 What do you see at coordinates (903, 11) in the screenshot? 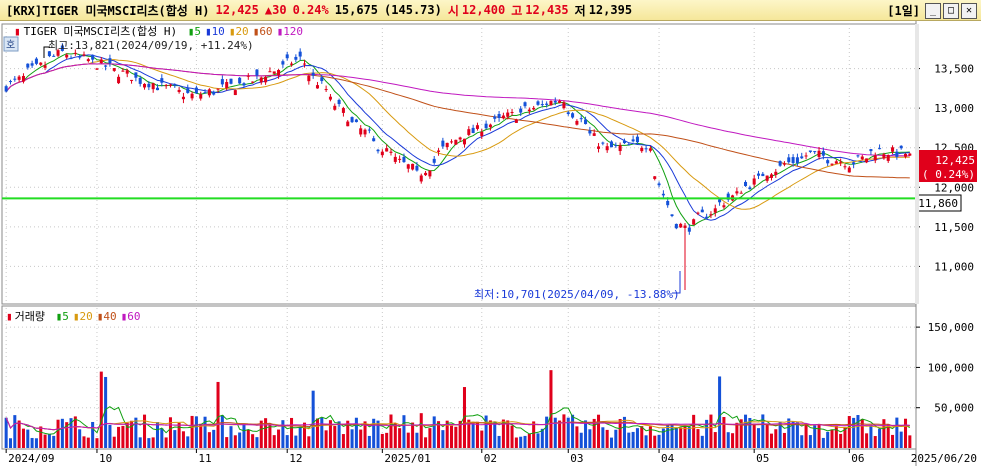
I see `period-selector: [1일]` at bounding box center [903, 11].